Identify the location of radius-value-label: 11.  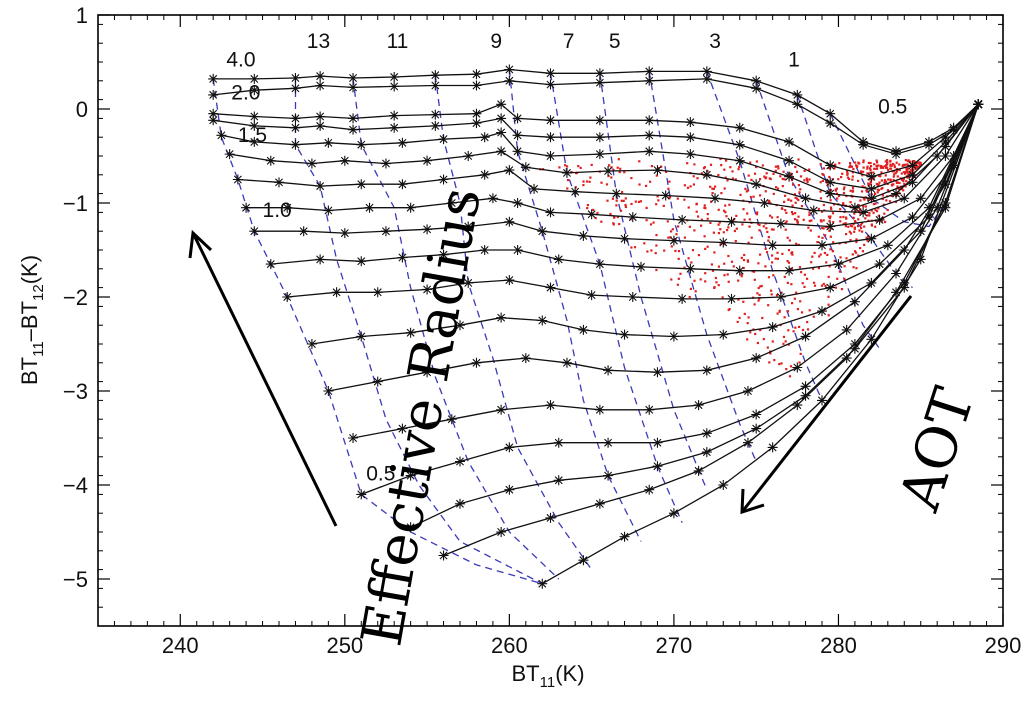
(398, 41).